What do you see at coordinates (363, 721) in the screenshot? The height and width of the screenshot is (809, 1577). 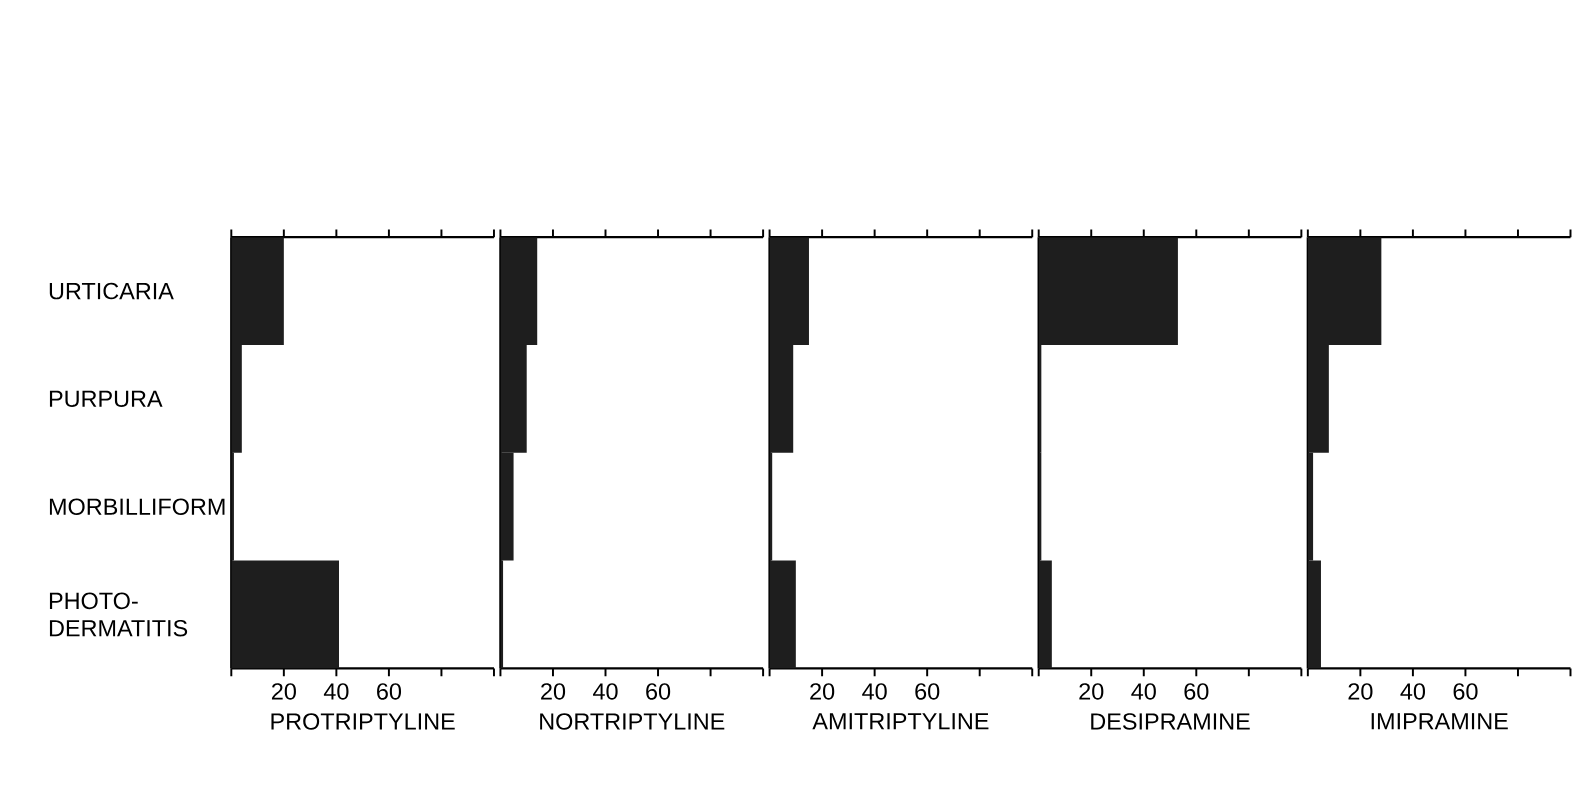 I see `x-axis-title: PROTRIPTYLINE` at bounding box center [363, 721].